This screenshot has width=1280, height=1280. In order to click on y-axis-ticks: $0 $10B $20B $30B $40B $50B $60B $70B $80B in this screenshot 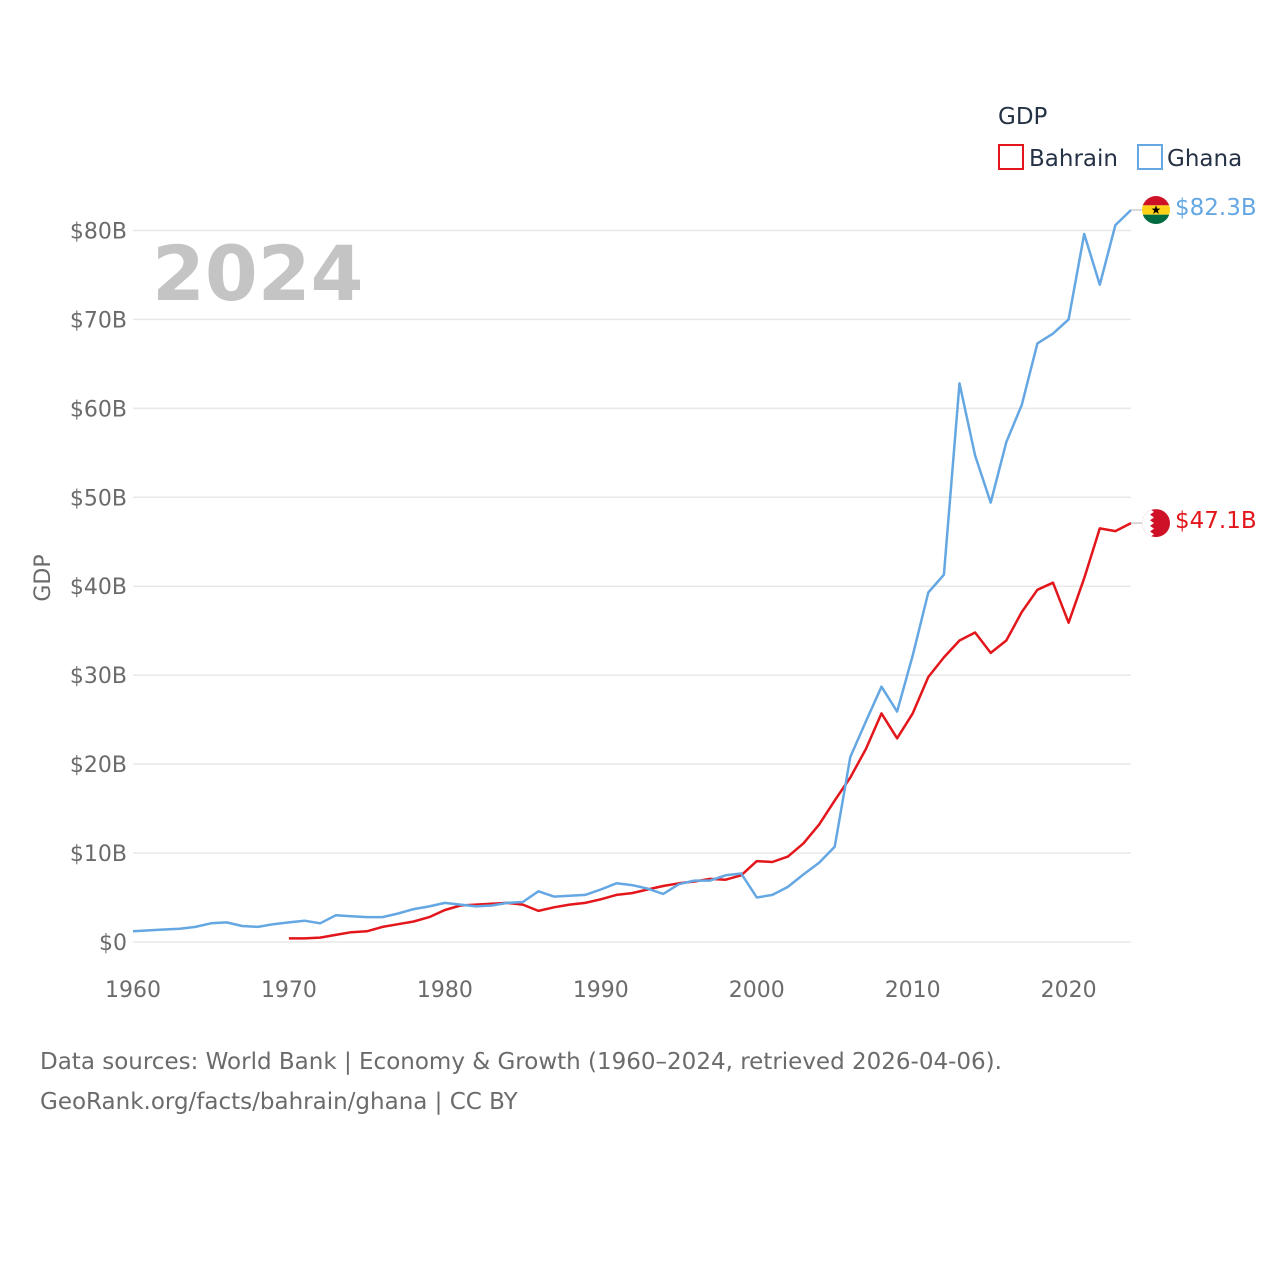, I will do `click(98, 587)`.